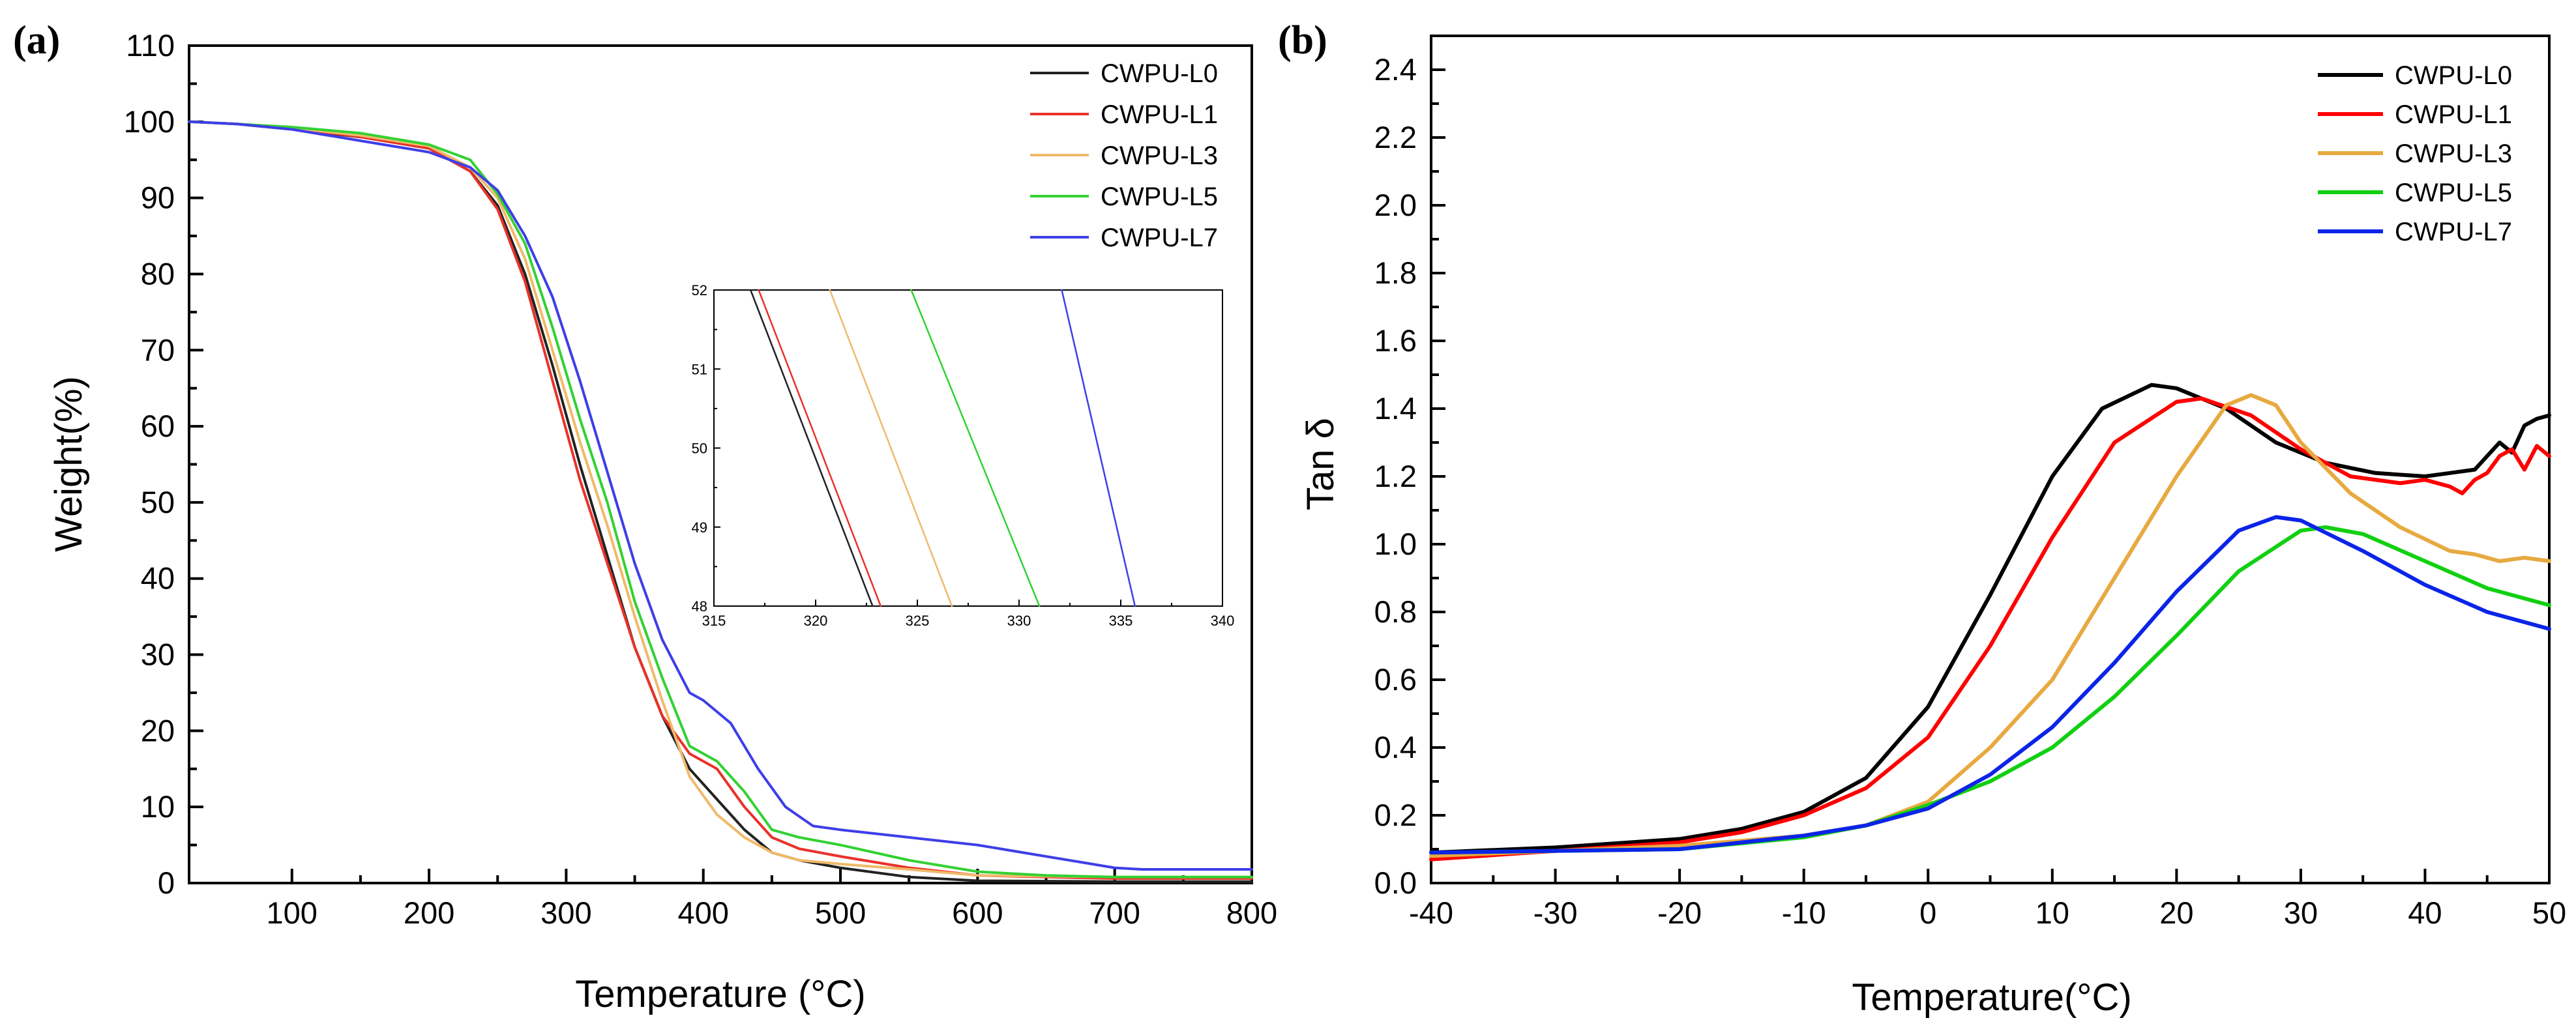  Describe the element at coordinates (565, 912) in the screenshot. I see `x-tick-label: 300` at that location.